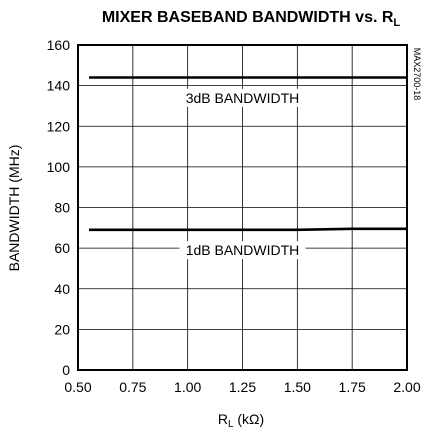 The image size is (422, 435). I want to click on x-tick-label: 1.75, so click(352, 387).